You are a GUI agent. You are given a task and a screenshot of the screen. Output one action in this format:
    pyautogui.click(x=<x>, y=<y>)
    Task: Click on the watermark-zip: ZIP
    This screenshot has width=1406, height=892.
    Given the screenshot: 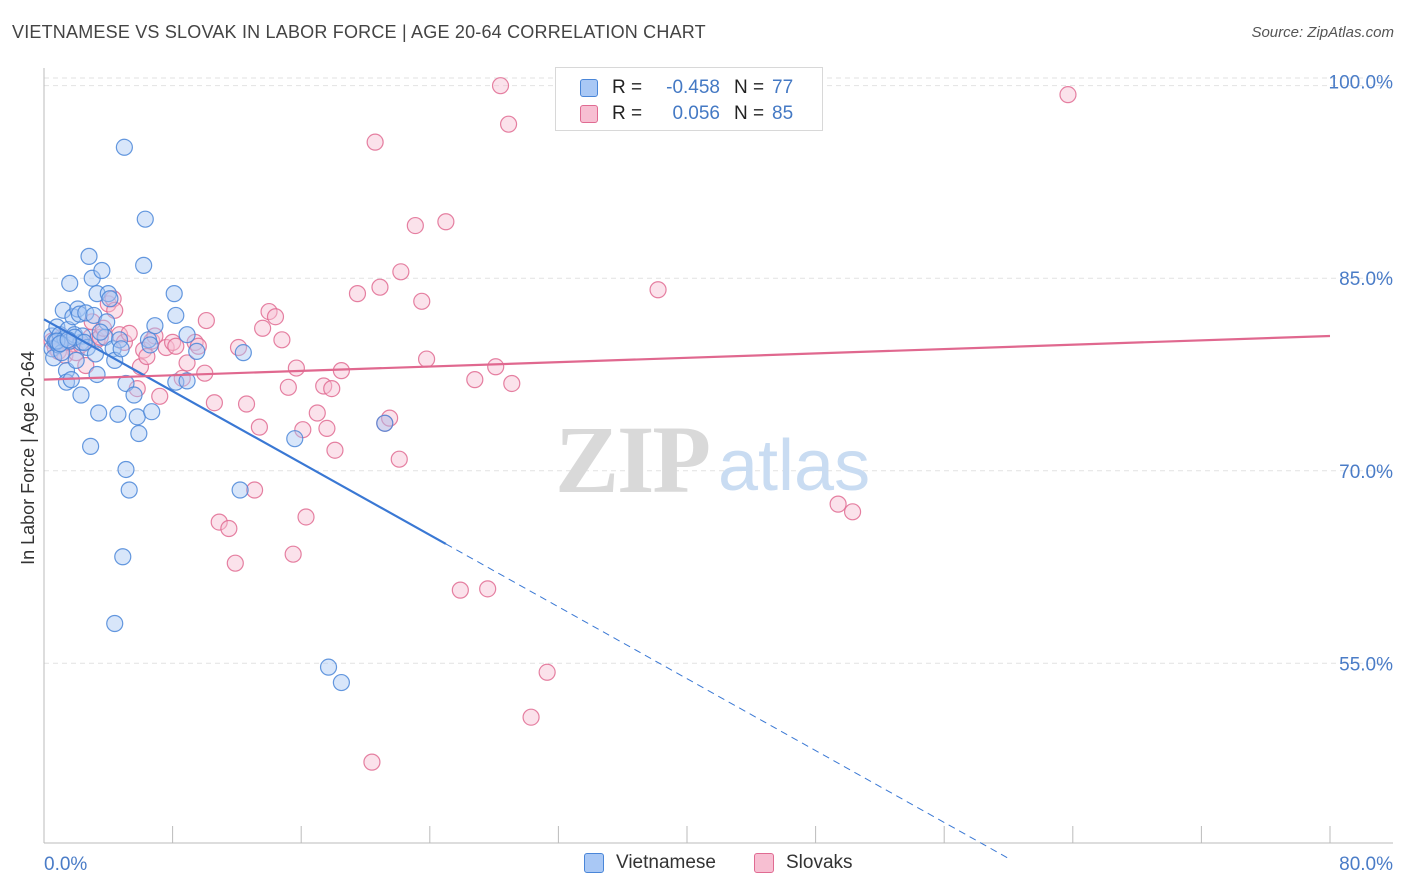 What is the action you would take?
    pyautogui.click(x=632, y=459)
    